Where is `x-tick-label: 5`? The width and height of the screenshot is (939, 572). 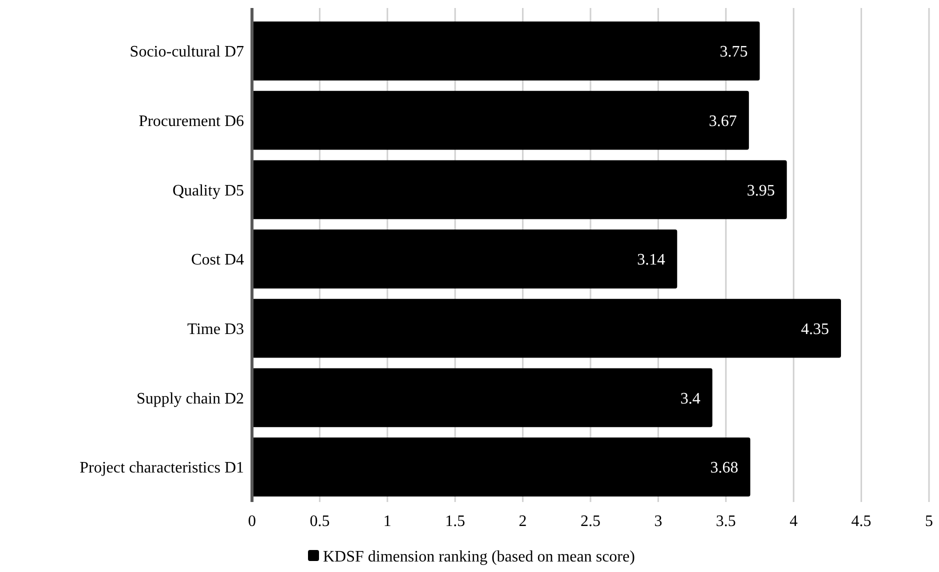 x-tick-label: 5 is located at coordinates (929, 521).